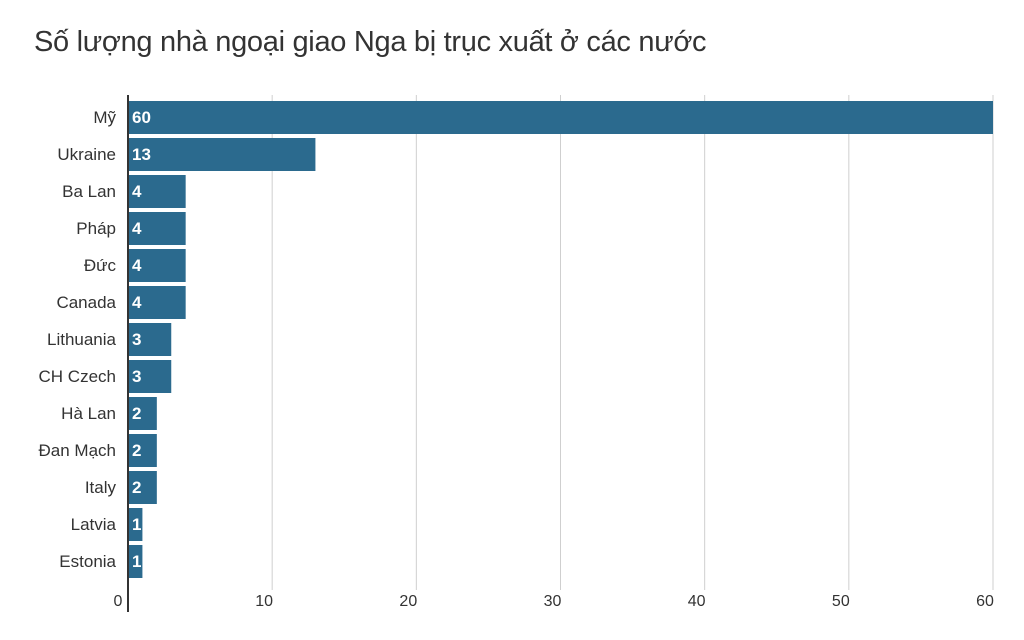 This screenshot has height=640, width=1024. Describe the element at coordinates (553, 601) in the screenshot. I see `x-tick-label: 30` at that location.